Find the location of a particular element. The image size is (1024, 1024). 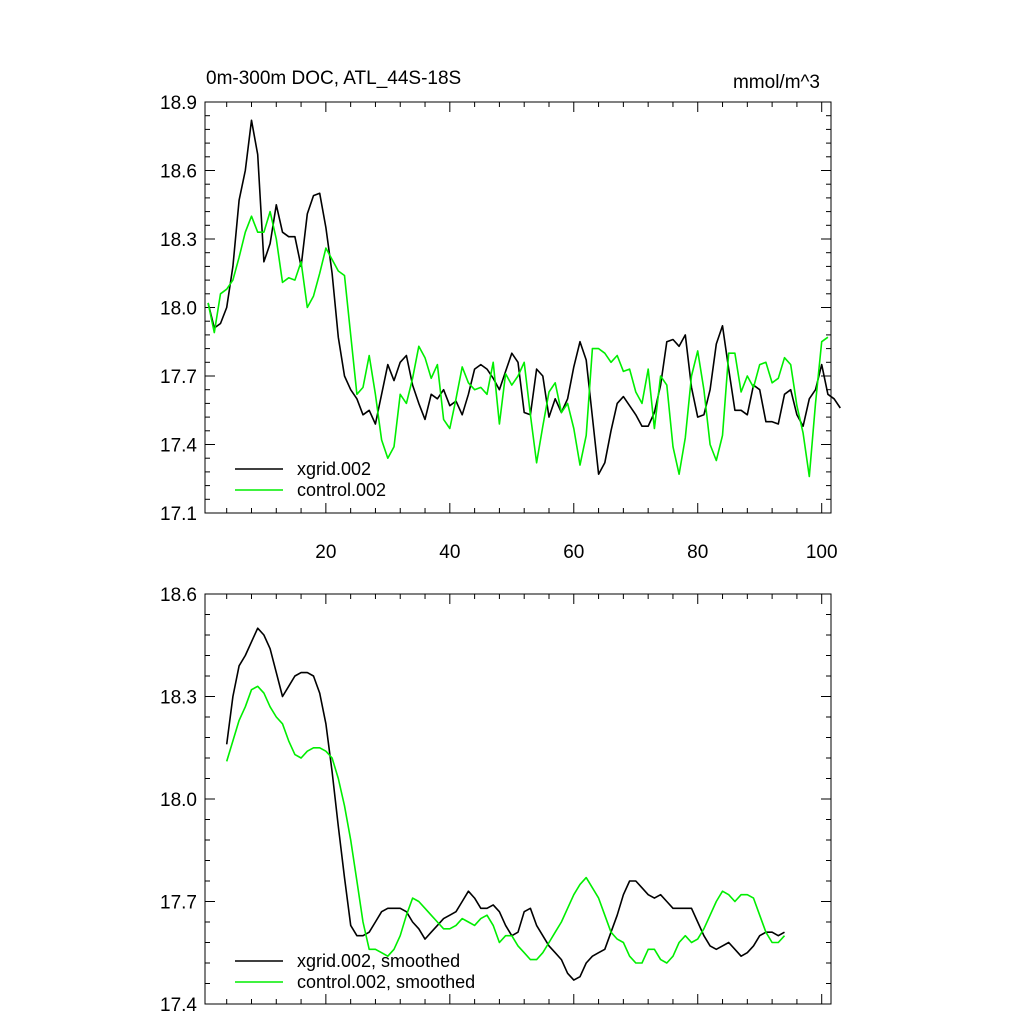

x-tick-label: 80 is located at coordinates (697, 552).